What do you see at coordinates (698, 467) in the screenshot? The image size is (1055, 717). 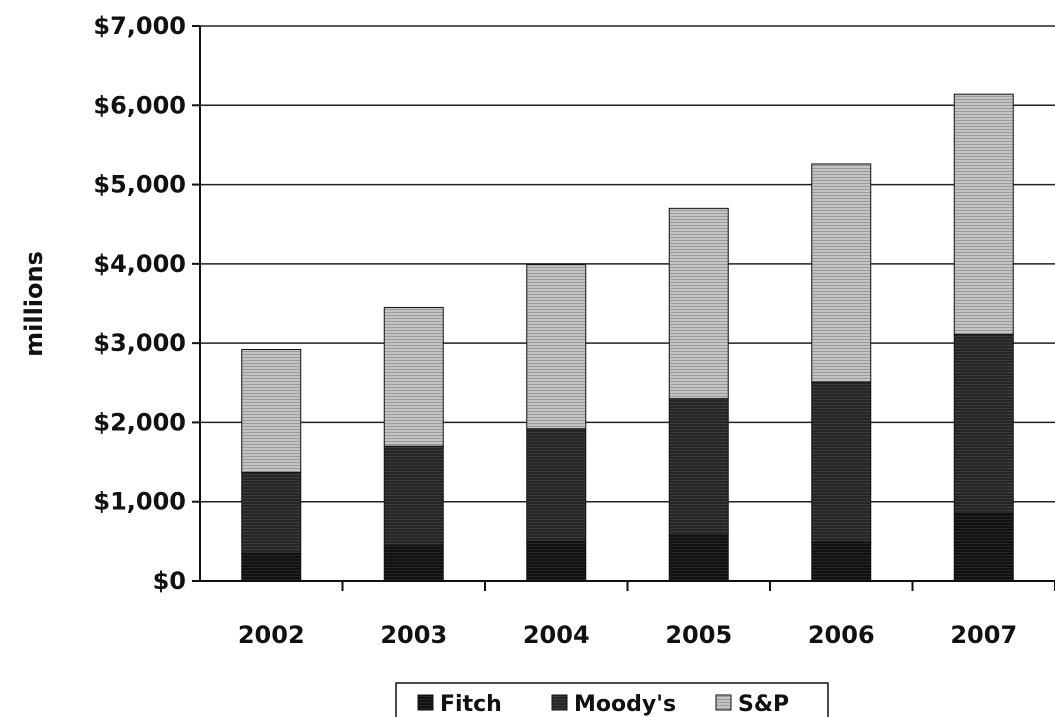 I see `bar-moodys-2005` at bounding box center [698, 467].